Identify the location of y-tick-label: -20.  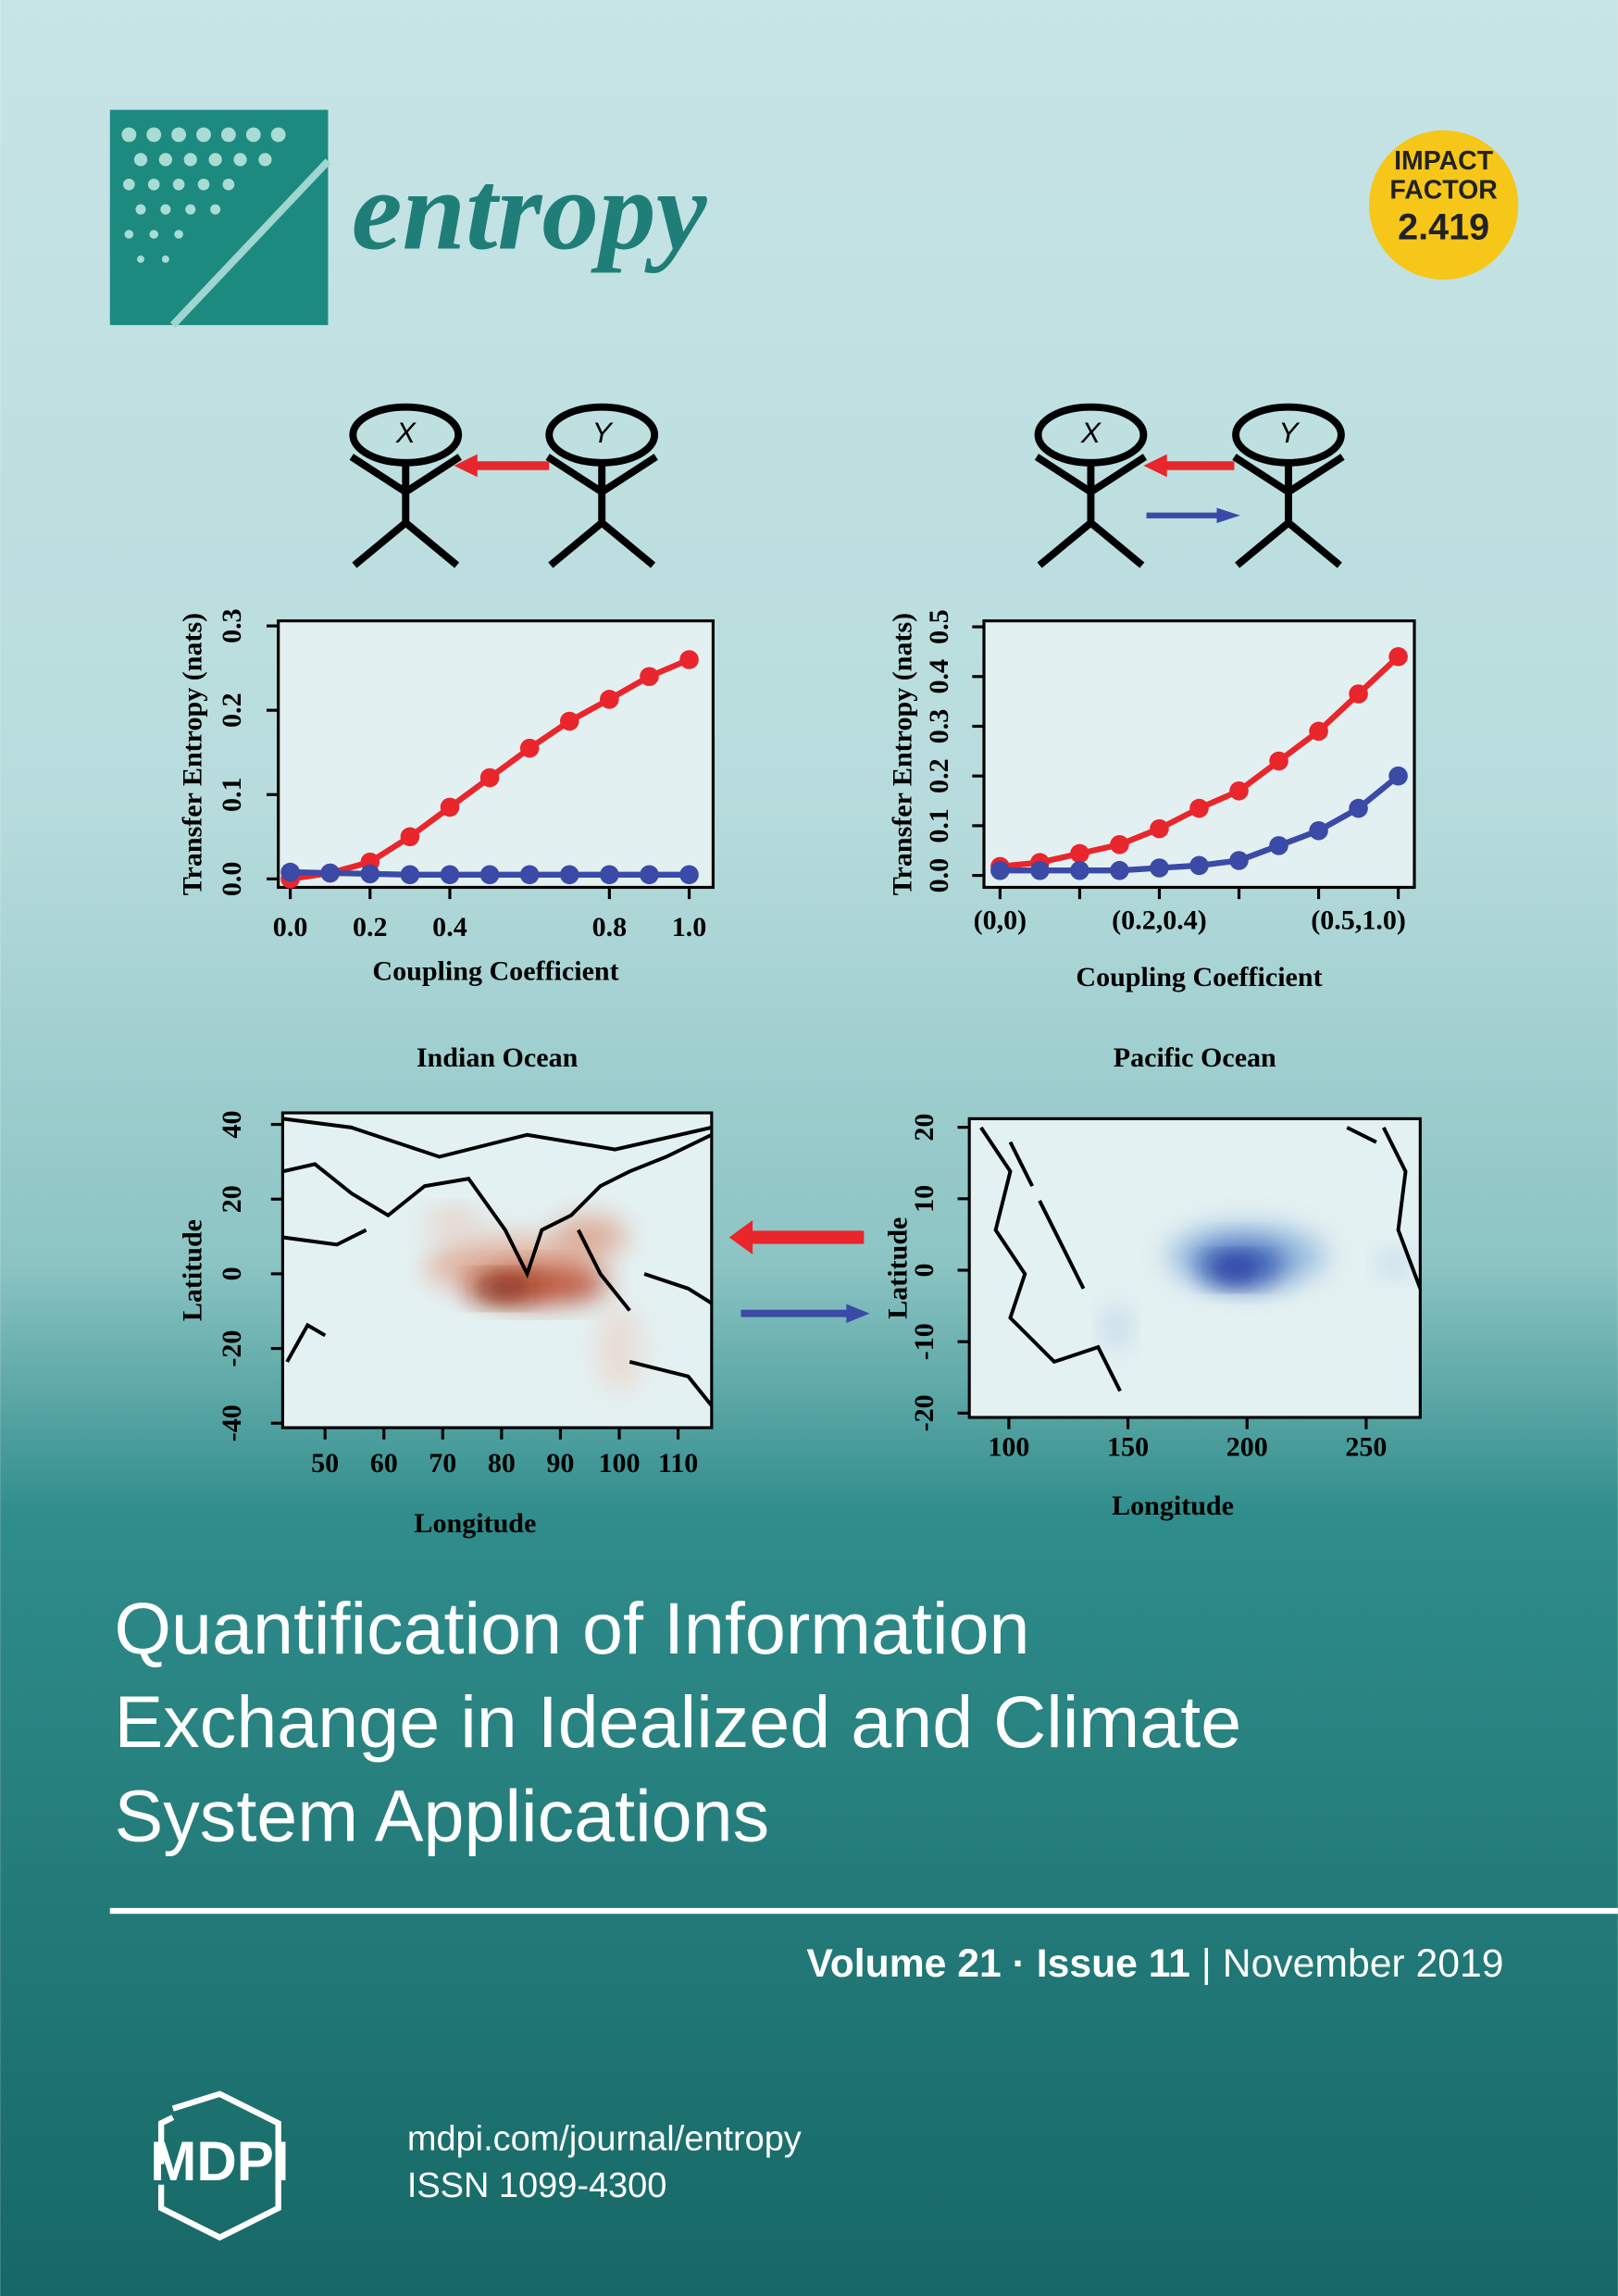
(231, 1348).